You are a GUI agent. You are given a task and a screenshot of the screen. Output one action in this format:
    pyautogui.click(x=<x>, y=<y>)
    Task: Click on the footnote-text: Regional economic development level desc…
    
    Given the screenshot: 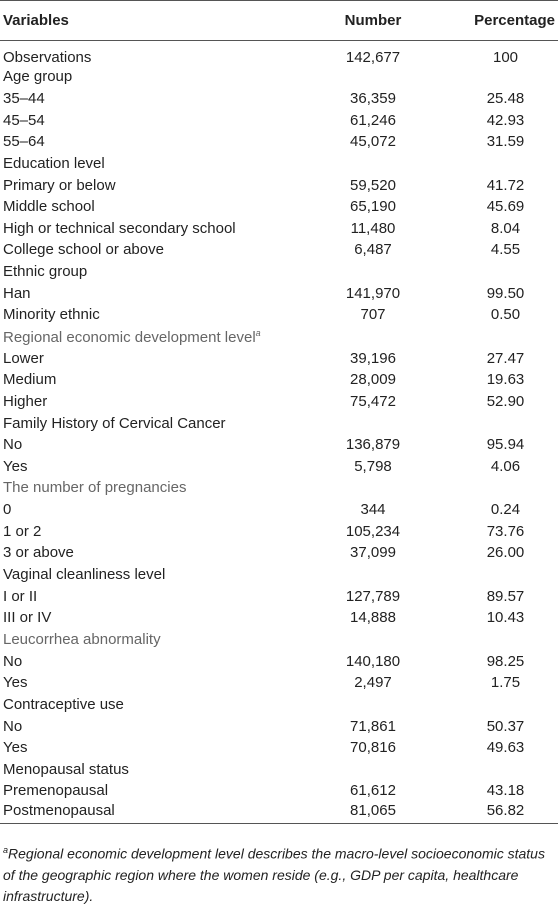 What is the action you would take?
    pyautogui.click(x=274, y=874)
    